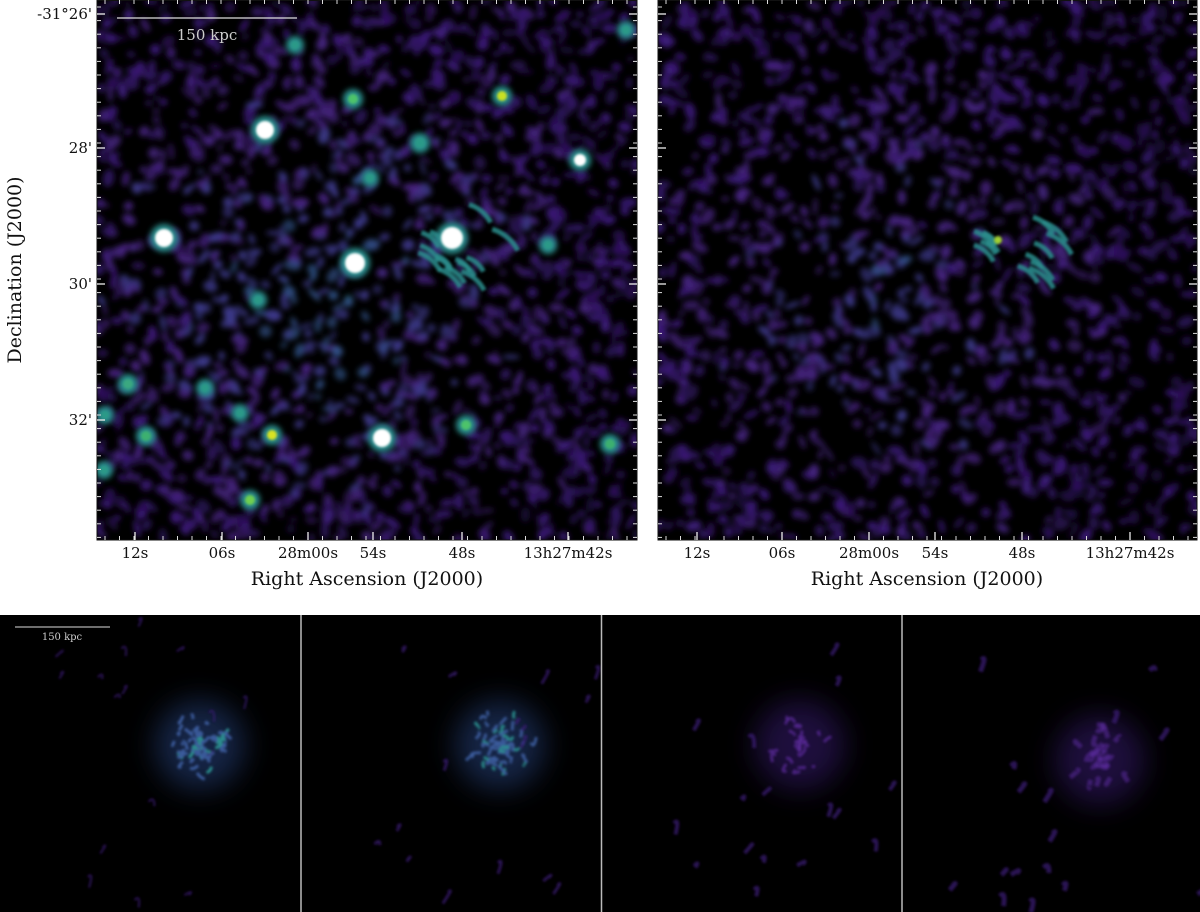 The image size is (1200, 912). What do you see at coordinates (151, 762) in the screenshot?
I see `worms` at bounding box center [151, 762].